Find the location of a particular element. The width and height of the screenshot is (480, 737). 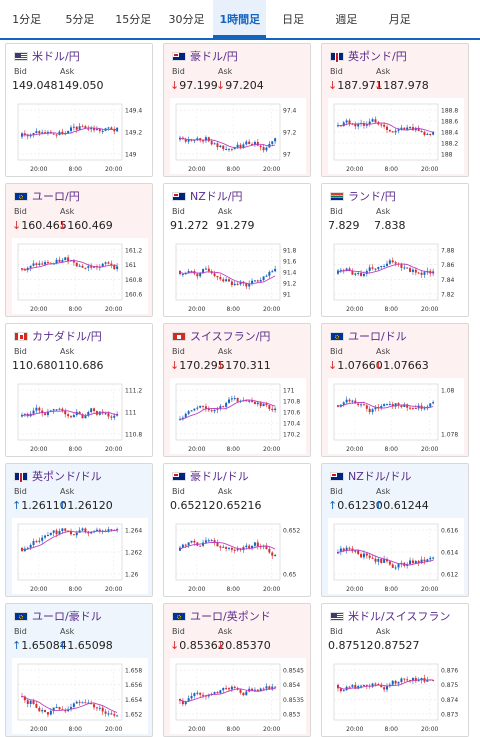

pair-title: 英ポンド/ドル is located at coordinates (58, 476).